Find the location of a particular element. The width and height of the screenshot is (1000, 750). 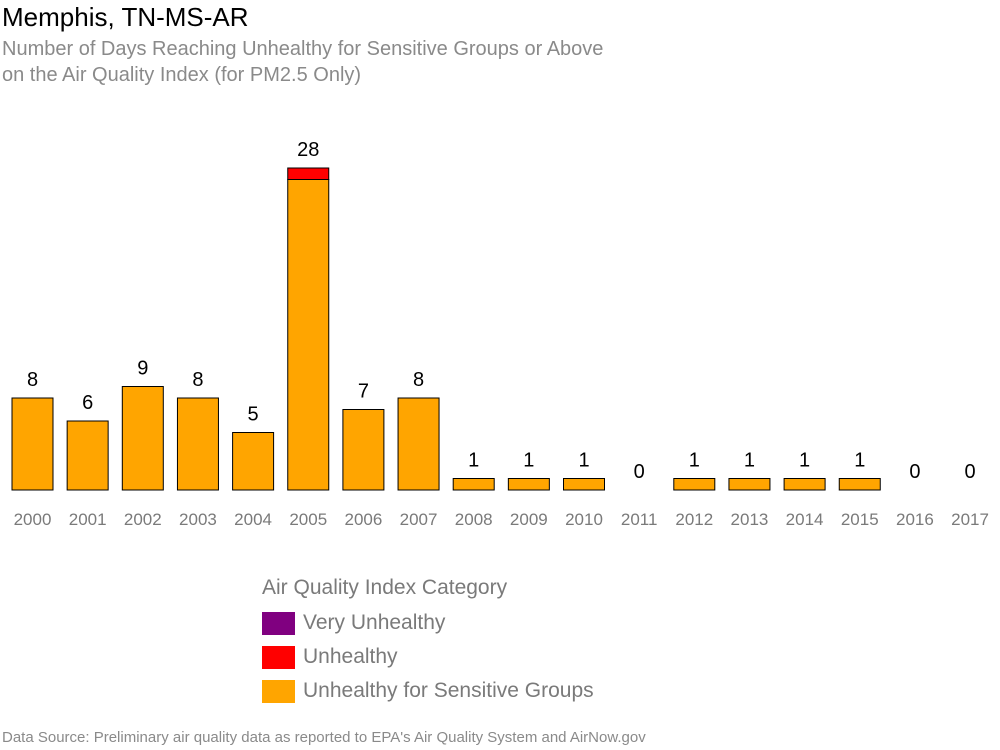

x-tick-label: 2009 is located at coordinates (529, 519).